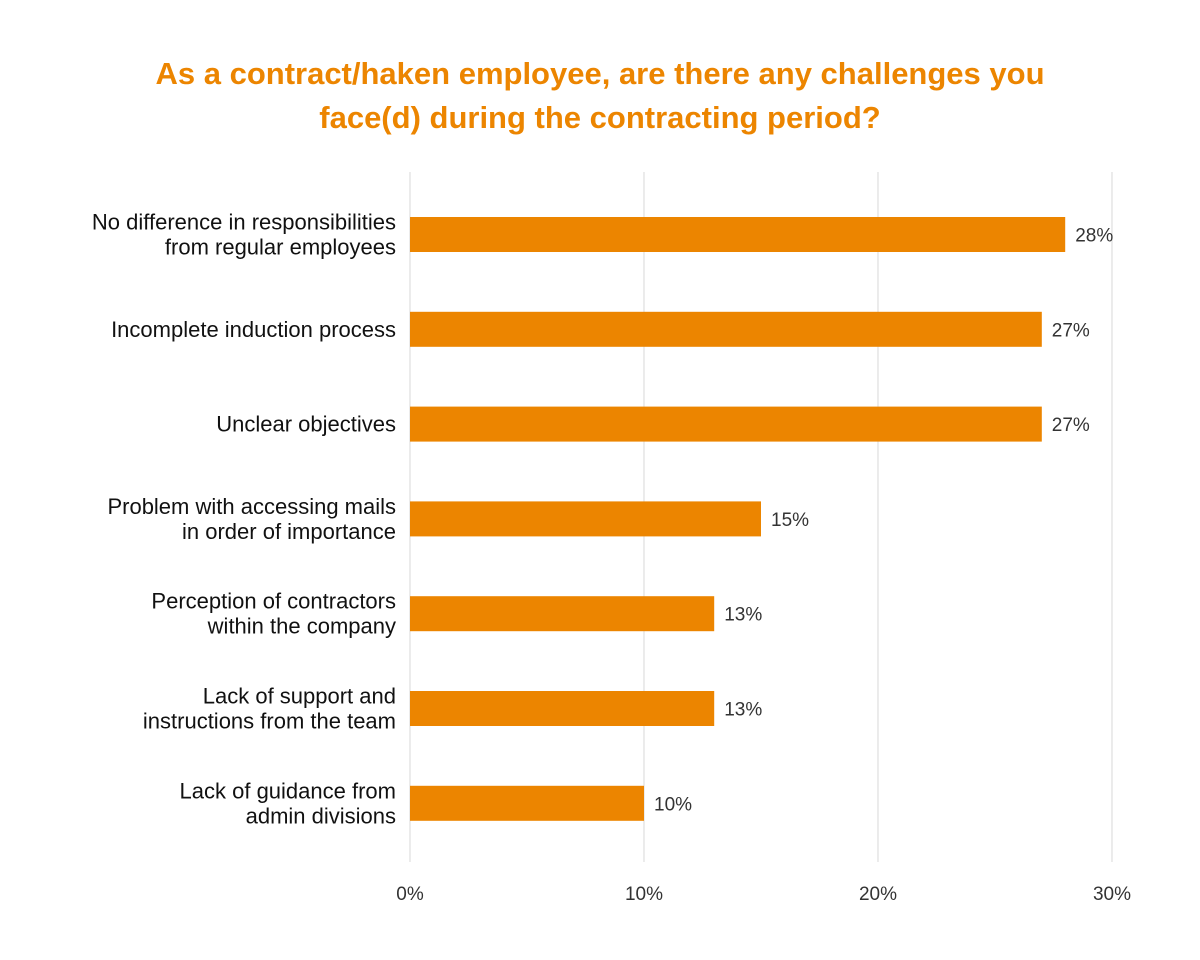 The width and height of the screenshot is (1200, 960). Describe the element at coordinates (763, 894) in the screenshot. I see `x-axis-ticks: 0% 10% 20% 30%` at that location.